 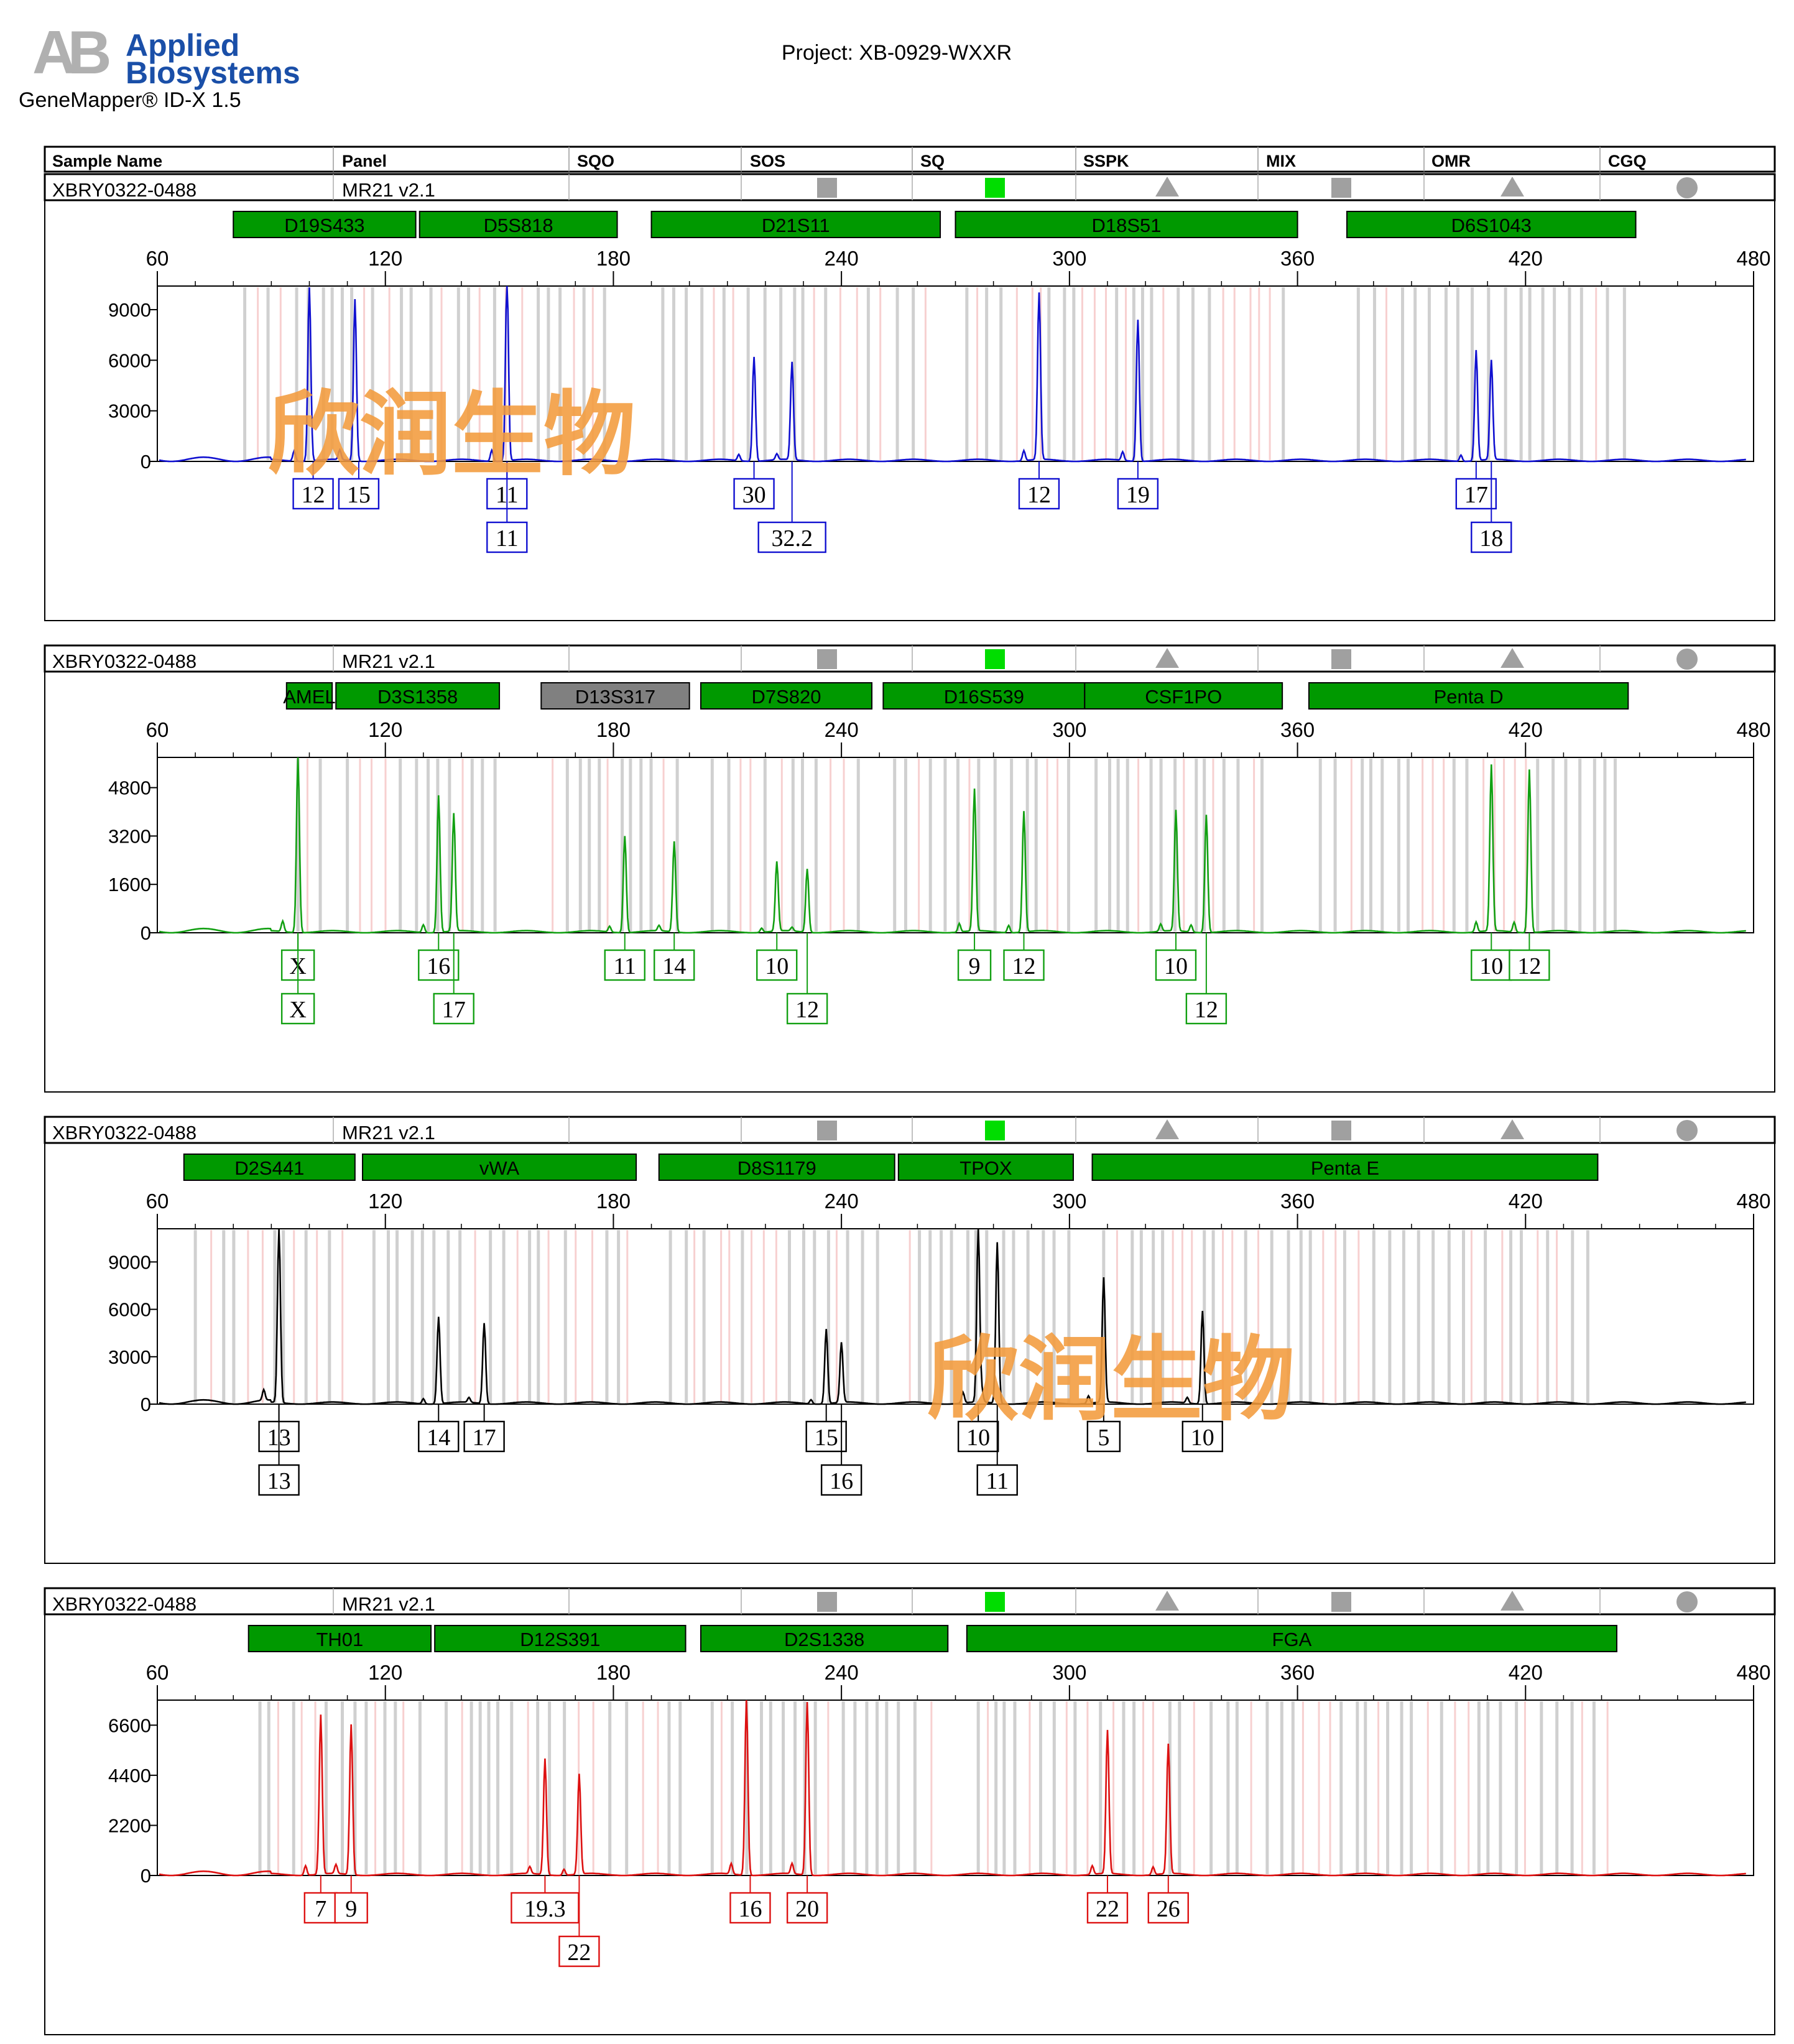 What do you see at coordinates (130, 100) in the screenshot?
I see `software-name: GeneMapper® ID-X 1.5` at bounding box center [130, 100].